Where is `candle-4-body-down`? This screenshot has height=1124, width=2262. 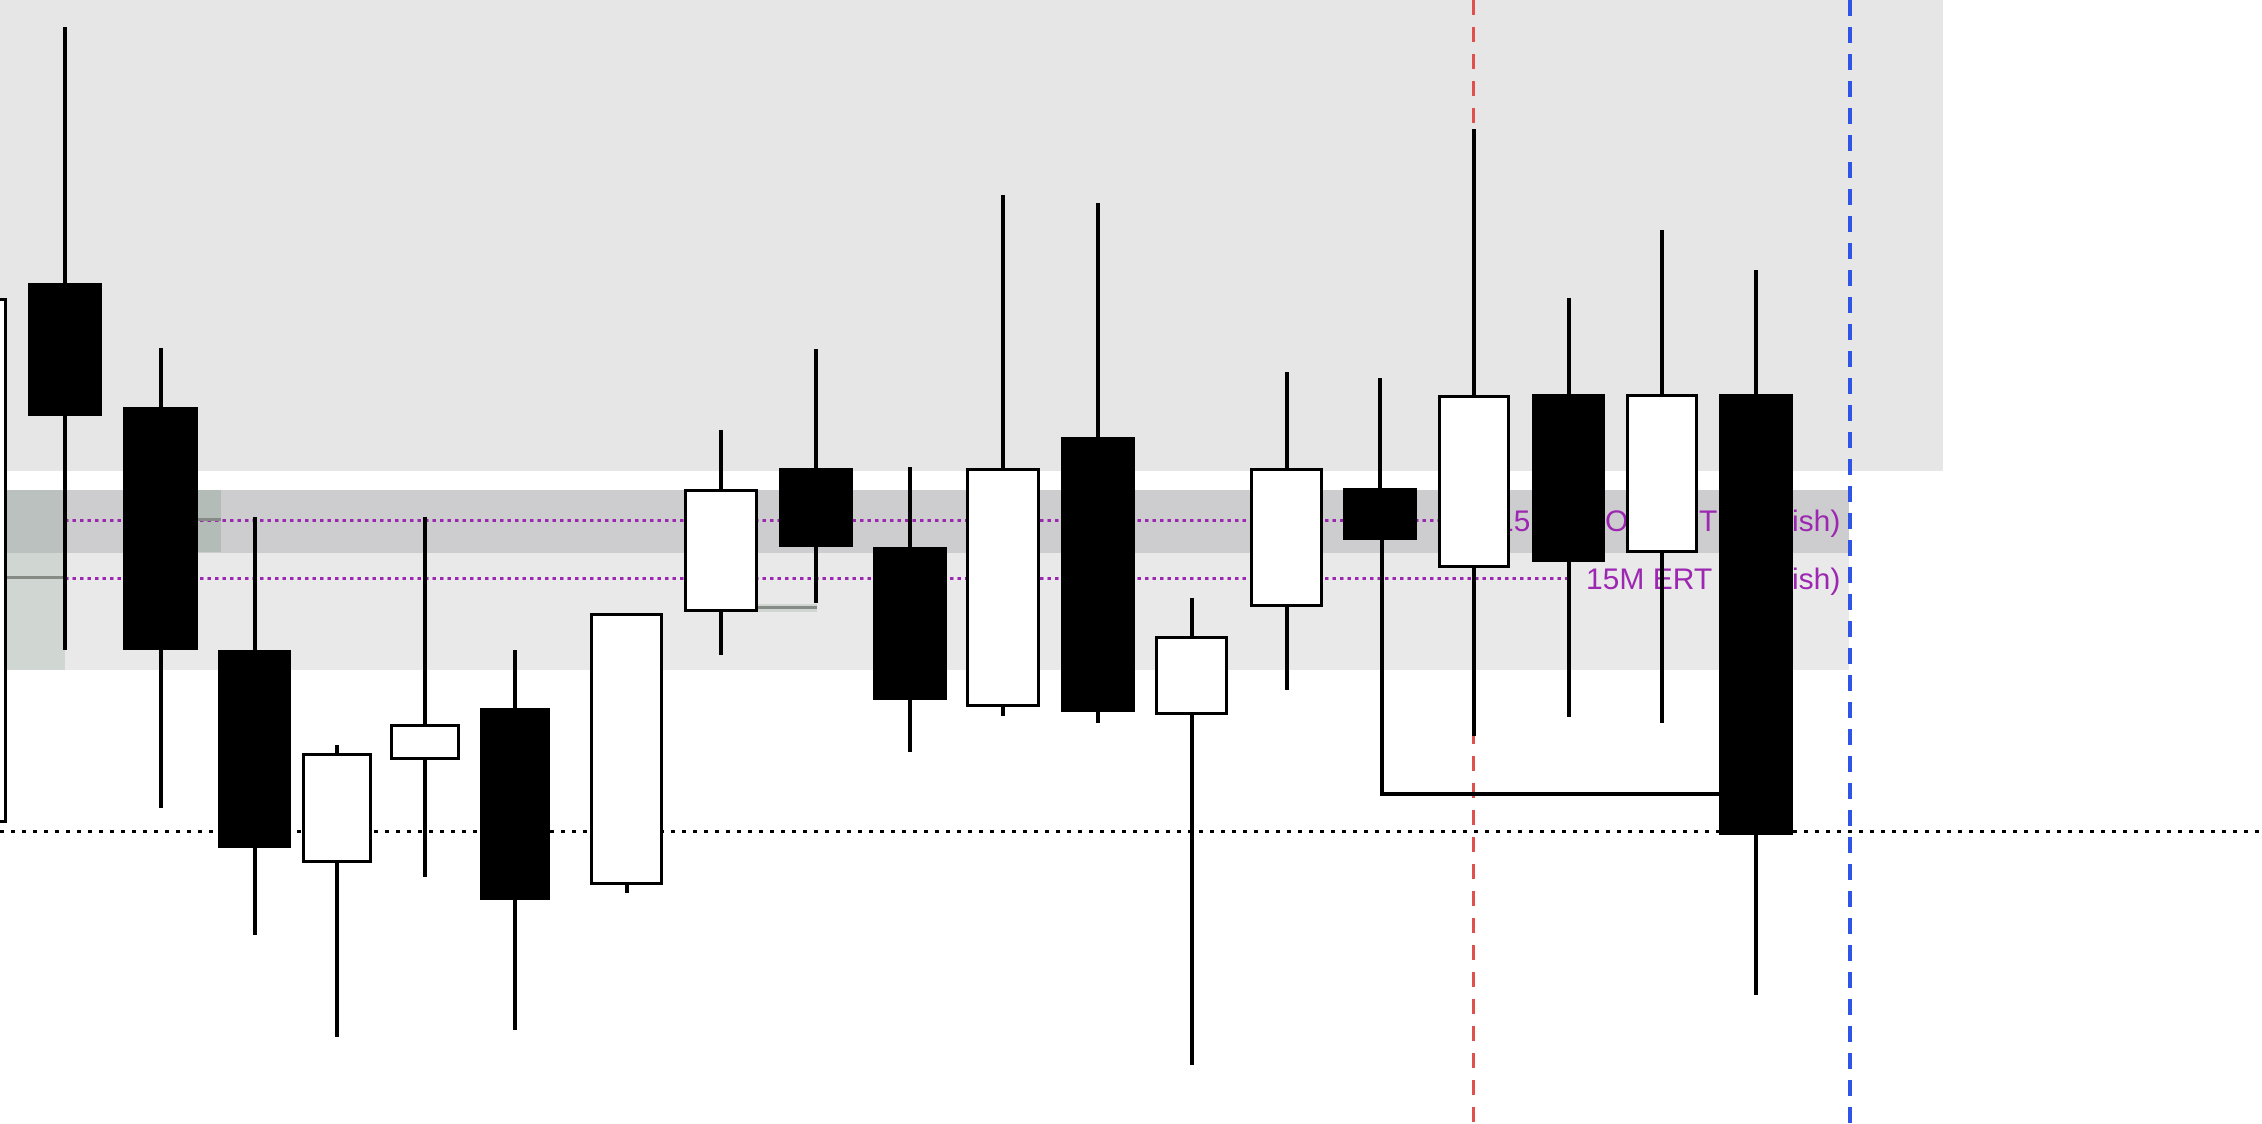 candle-4-body-down is located at coordinates (254, 749).